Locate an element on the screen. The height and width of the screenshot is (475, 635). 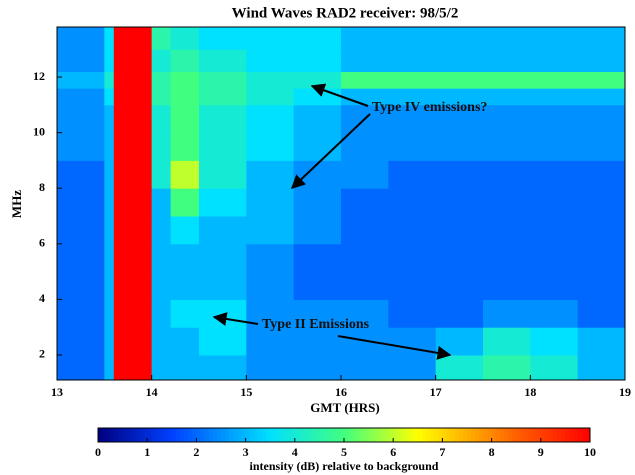
chart-title: Wind Waves RAD2 receiver: 98/5/2 is located at coordinates (345, 13).